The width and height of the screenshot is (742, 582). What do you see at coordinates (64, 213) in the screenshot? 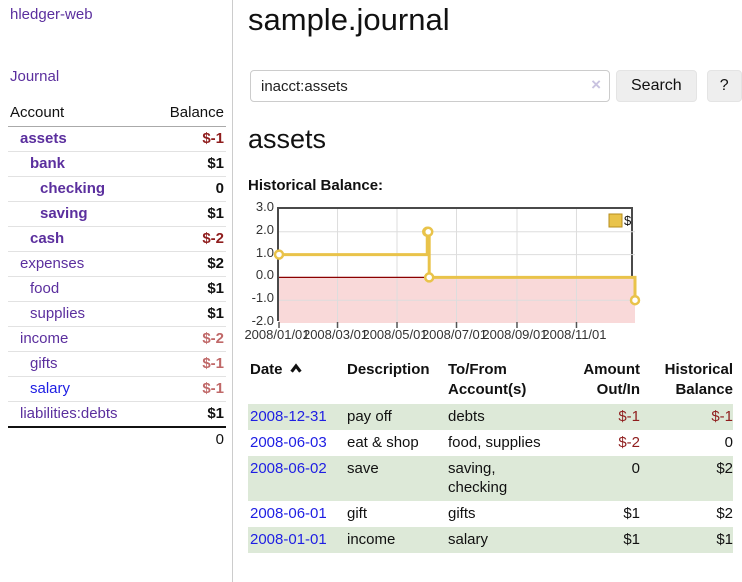
I see `account-link-saving: saving` at bounding box center [64, 213].